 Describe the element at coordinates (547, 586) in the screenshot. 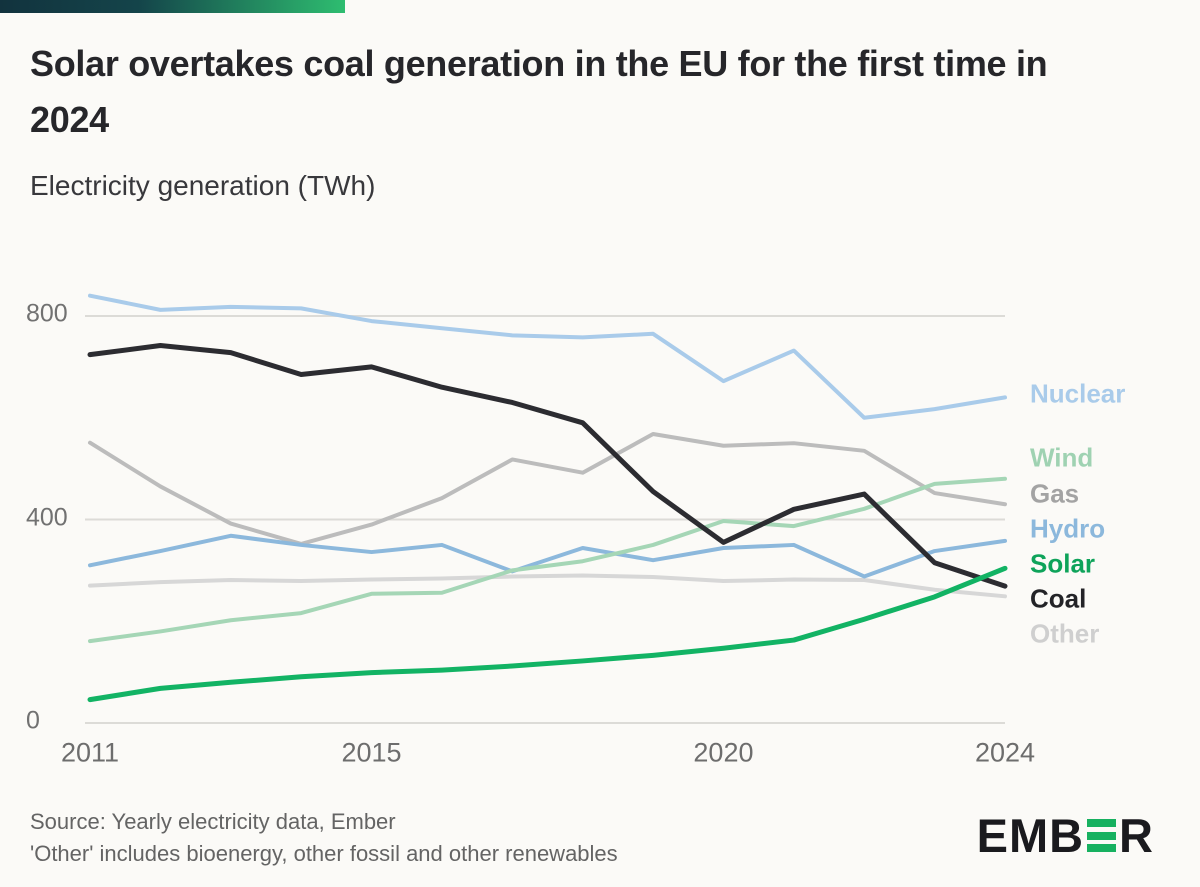

I see `series-line-other` at that location.